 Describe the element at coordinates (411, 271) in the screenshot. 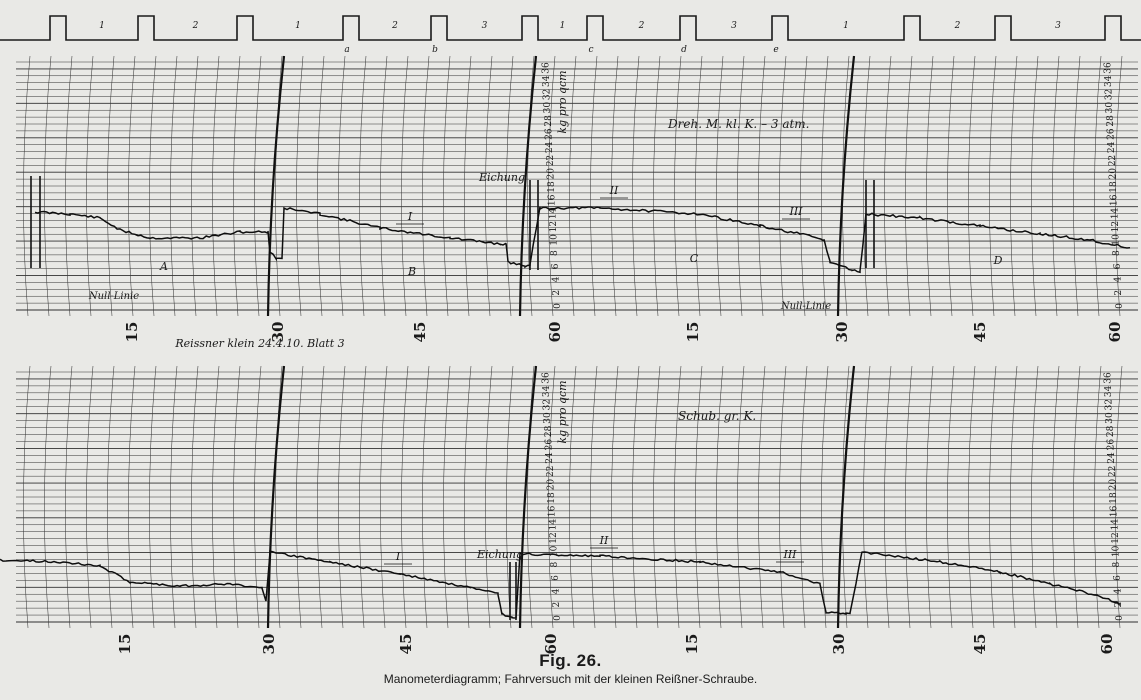

I see `section-label: B` at that location.